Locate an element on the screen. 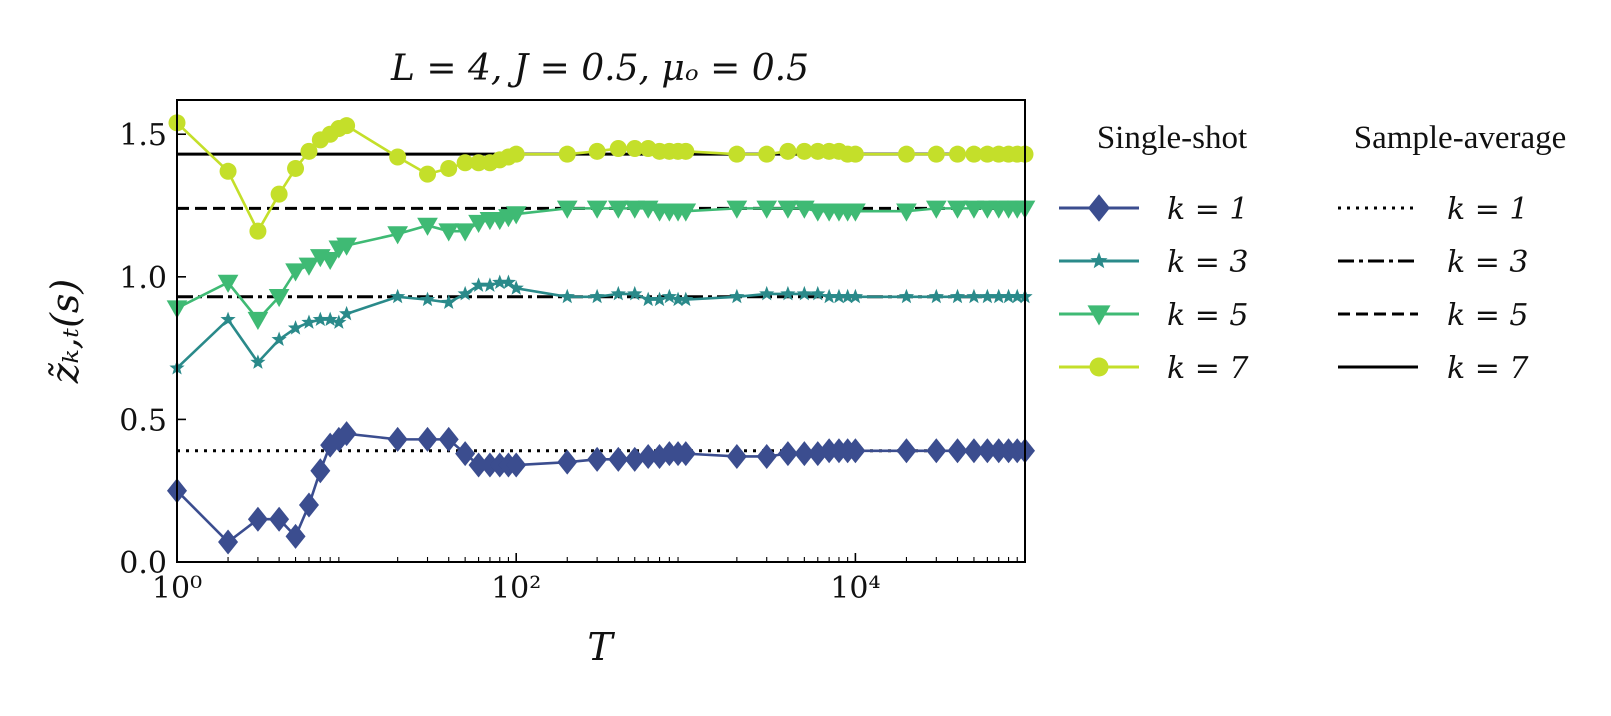  legend-entries: k = 1 k = 3 k = 5 k = 7 k = 1 k = 3 k = 5 k = 7 is located at coordinates (1294, 289).